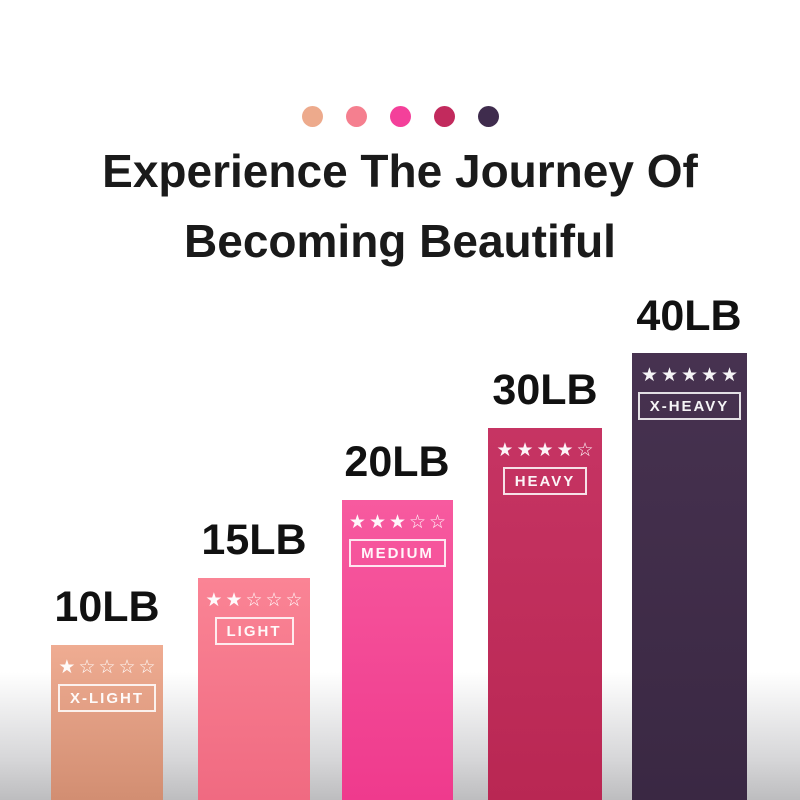 The height and width of the screenshot is (800, 800). What do you see at coordinates (399, 522) in the screenshot?
I see `star-rating-icon: ★★★☆☆` at bounding box center [399, 522].